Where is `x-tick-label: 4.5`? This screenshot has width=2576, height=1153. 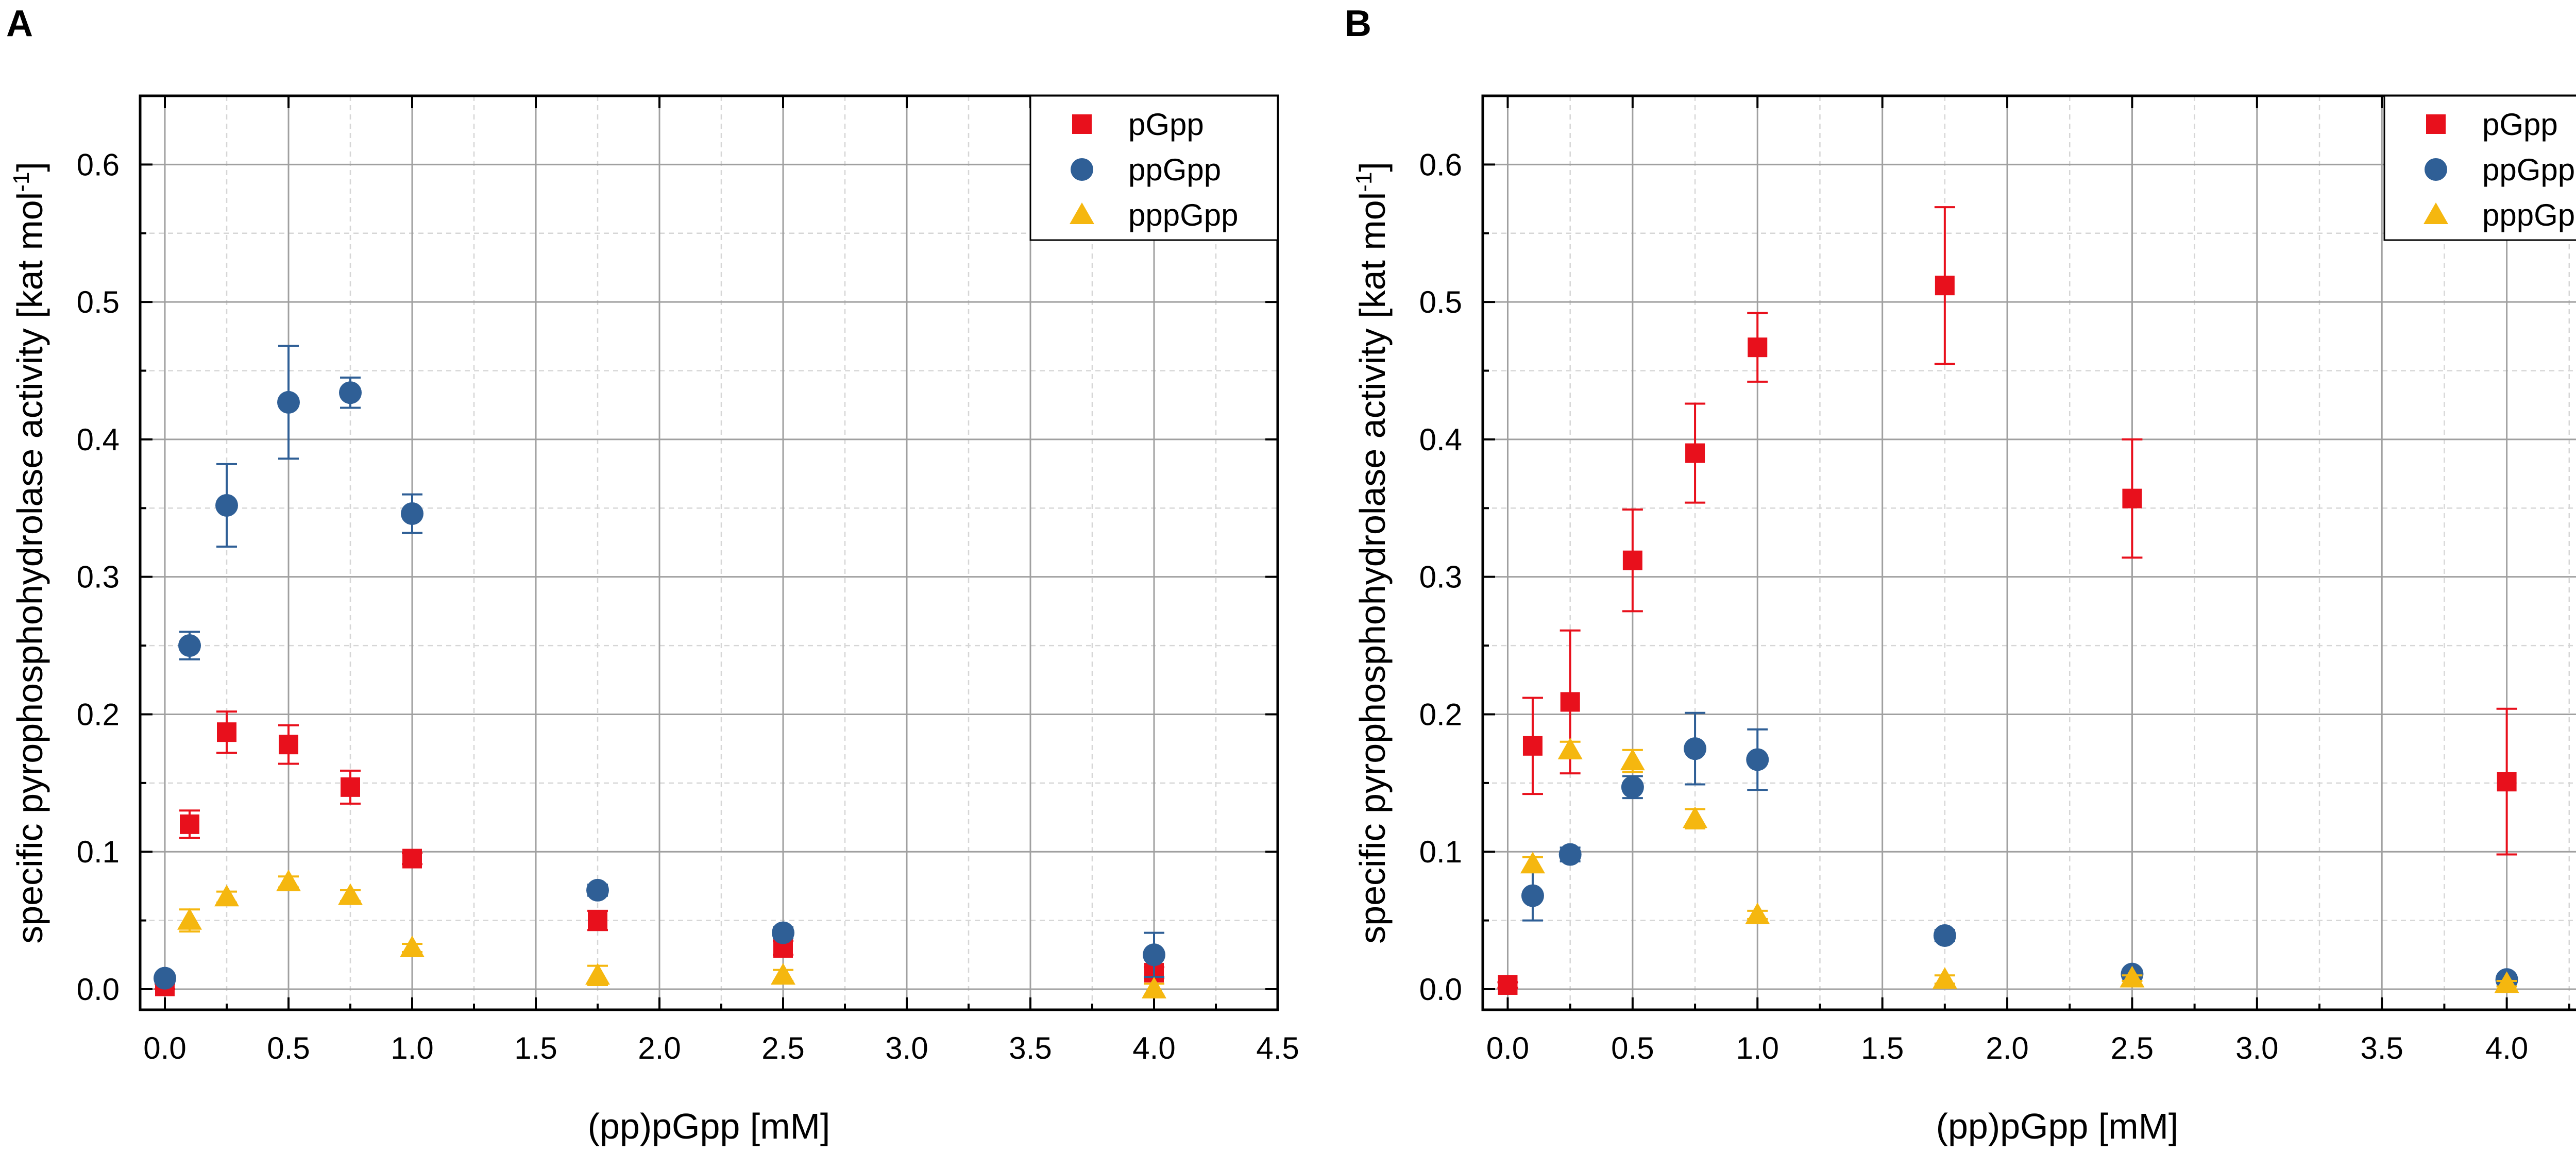 x-tick-label: 4.5 is located at coordinates (1277, 1048).